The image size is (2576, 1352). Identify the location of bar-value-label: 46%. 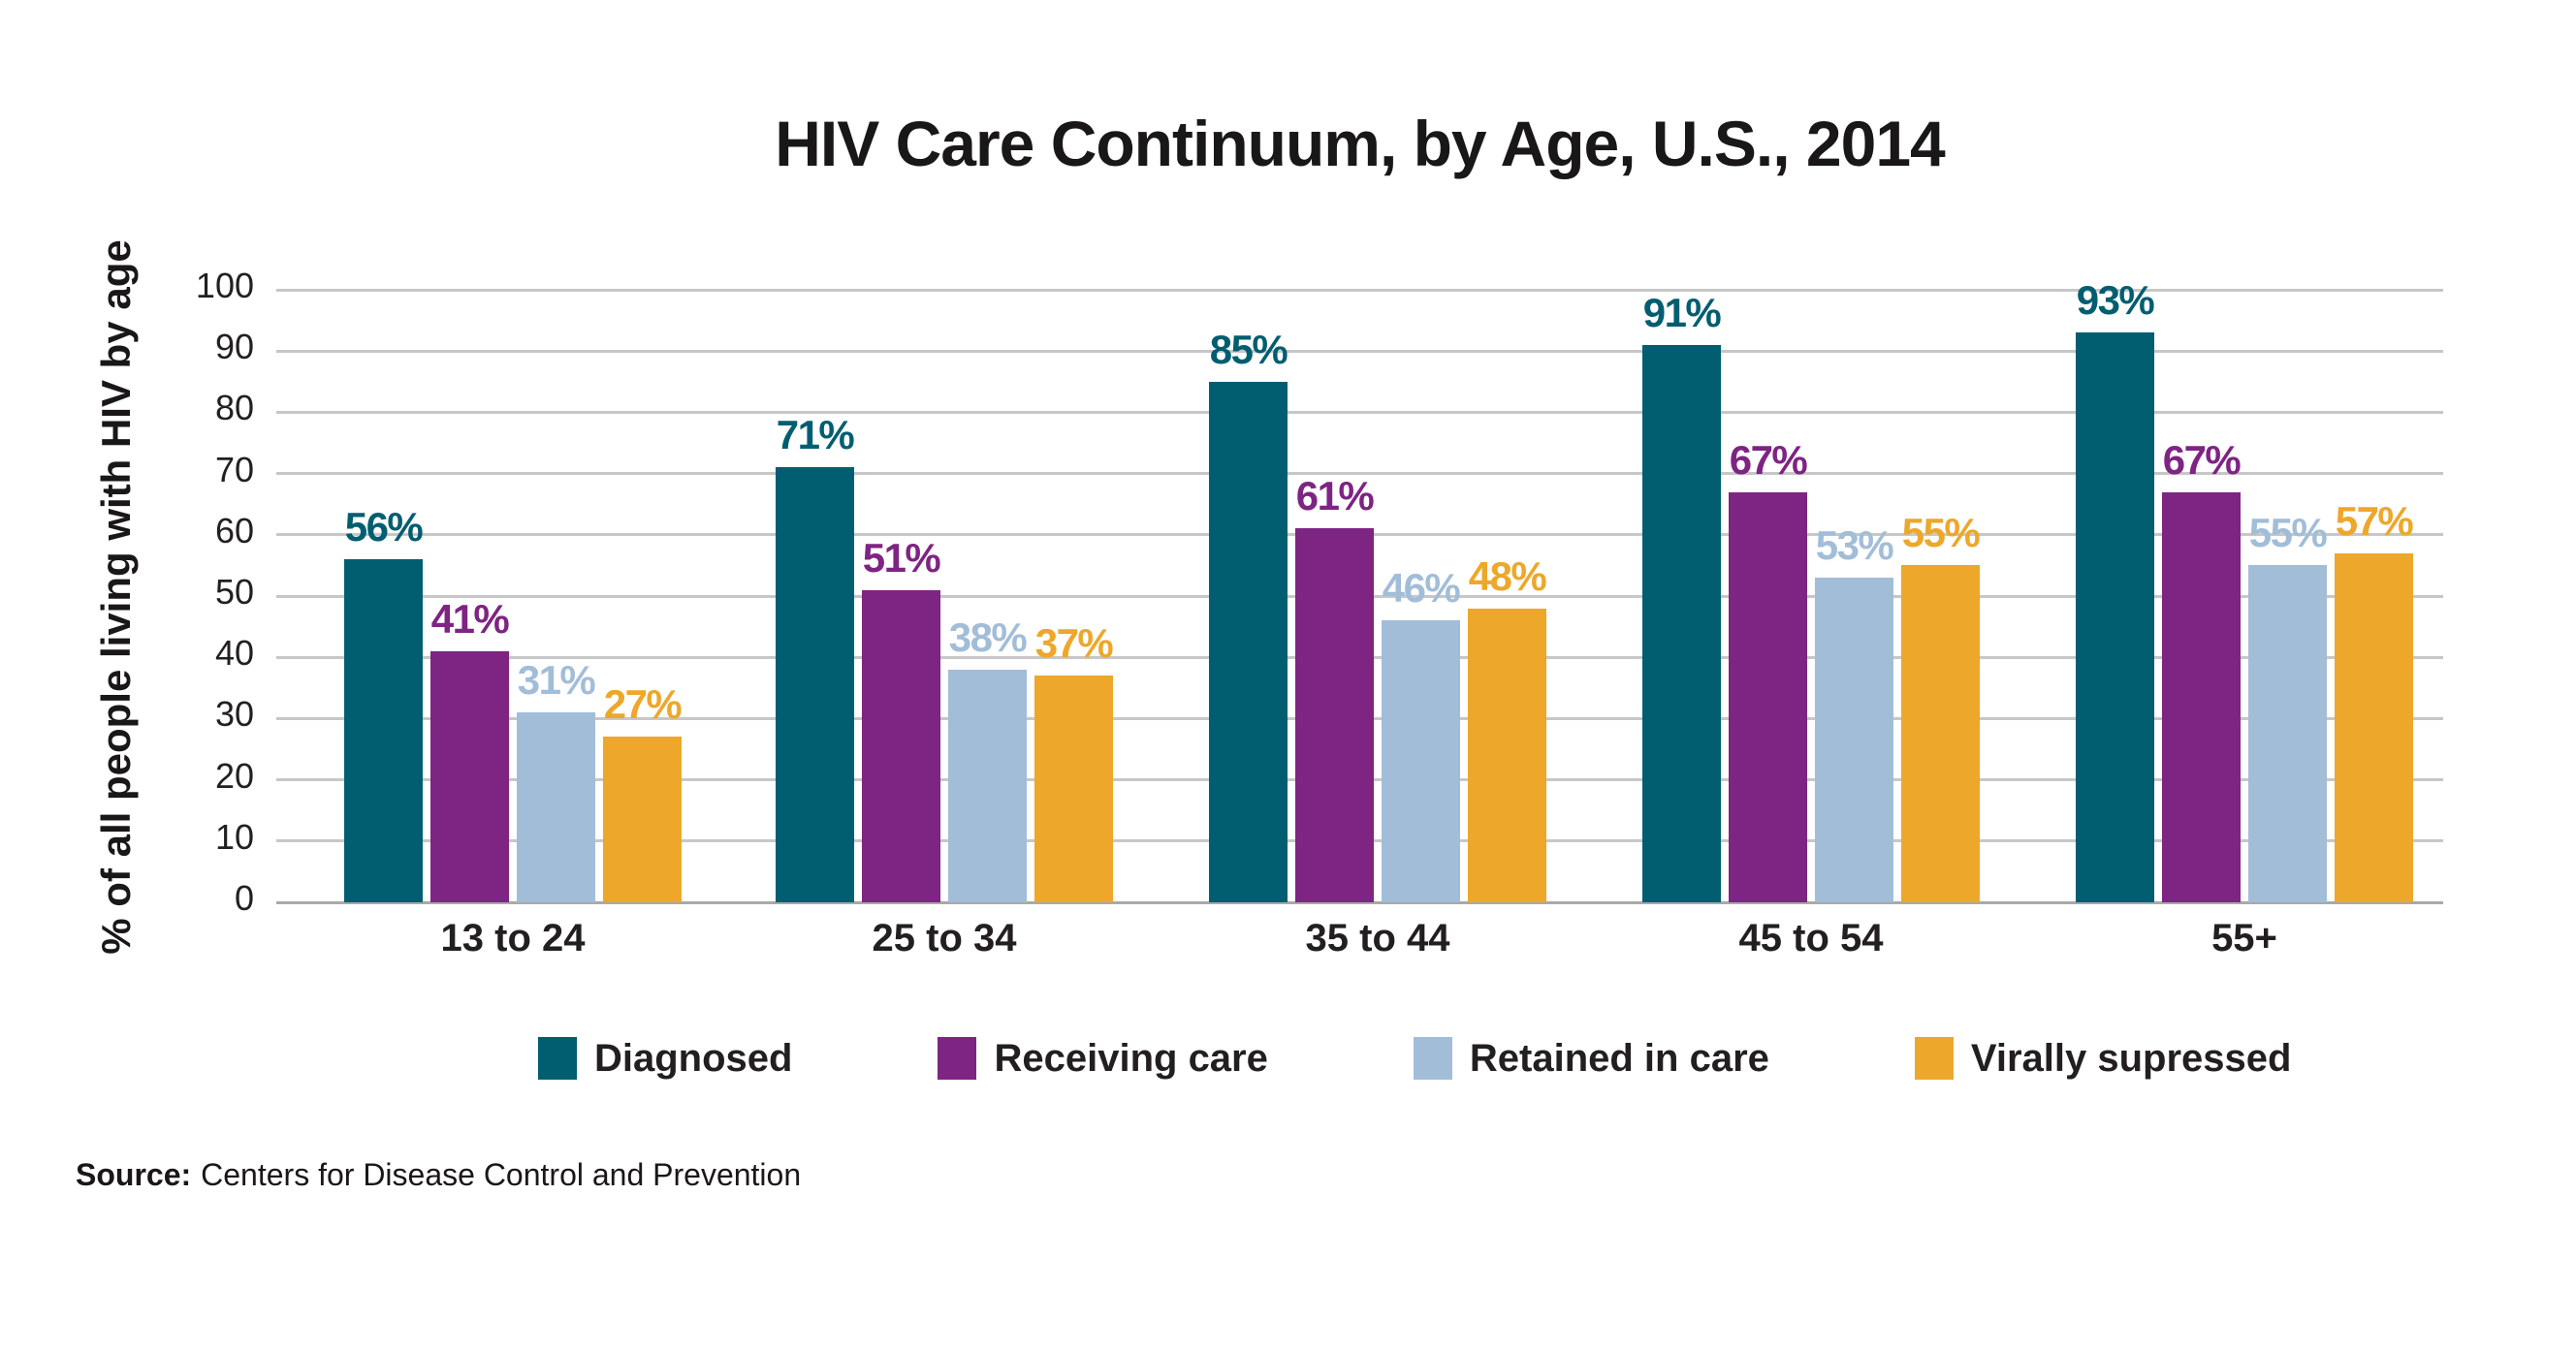
(1422, 588).